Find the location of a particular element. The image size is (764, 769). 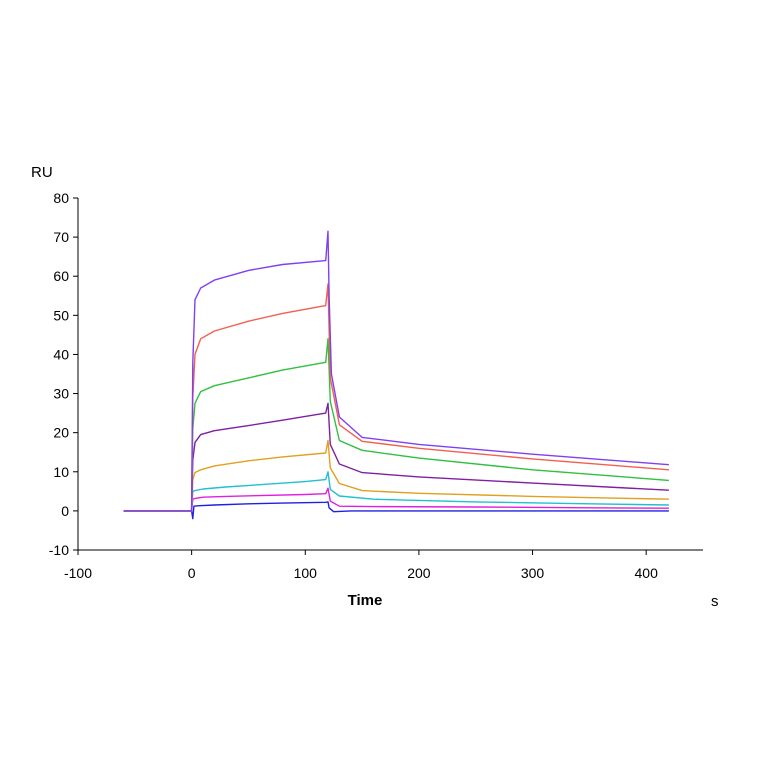

y-tick-label: 40 is located at coordinates (61, 354).